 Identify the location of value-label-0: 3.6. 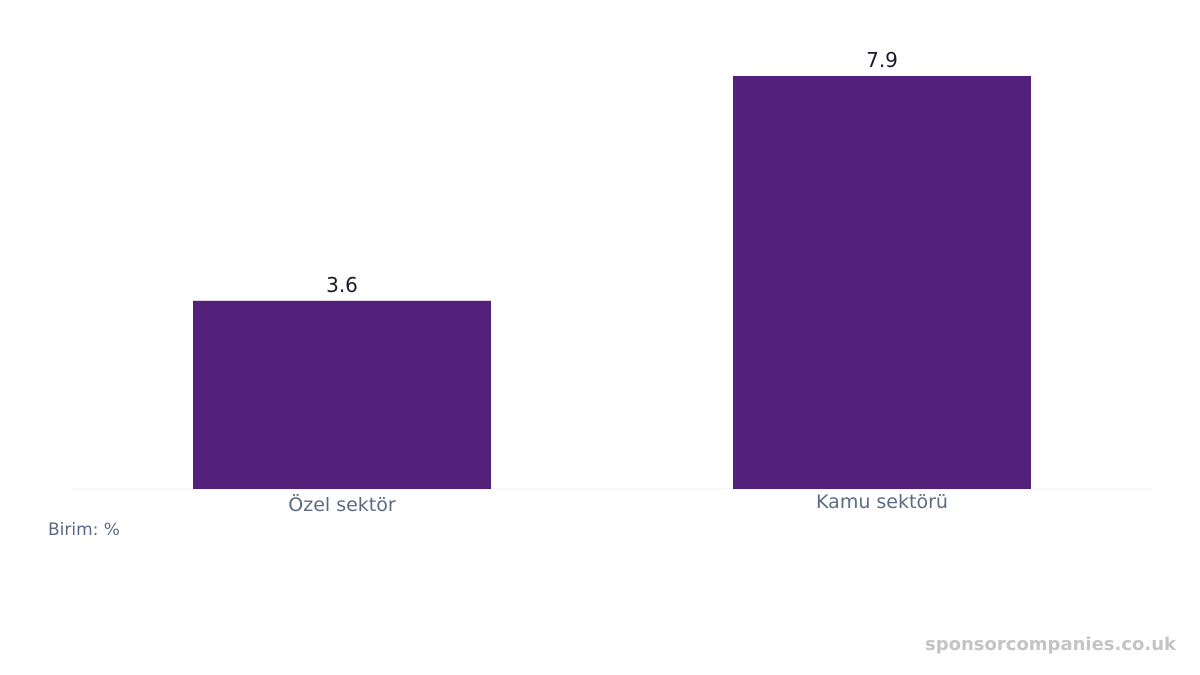
(342, 285).